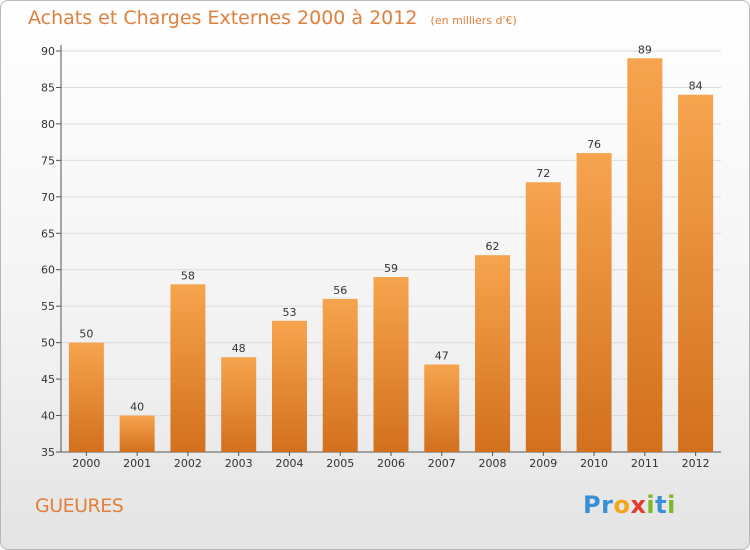  What do you see at coordinates (473, 20) in the screenshot?
I see `chart-subtitle: (en milliers d'€)` at bounding box center [473, 20].